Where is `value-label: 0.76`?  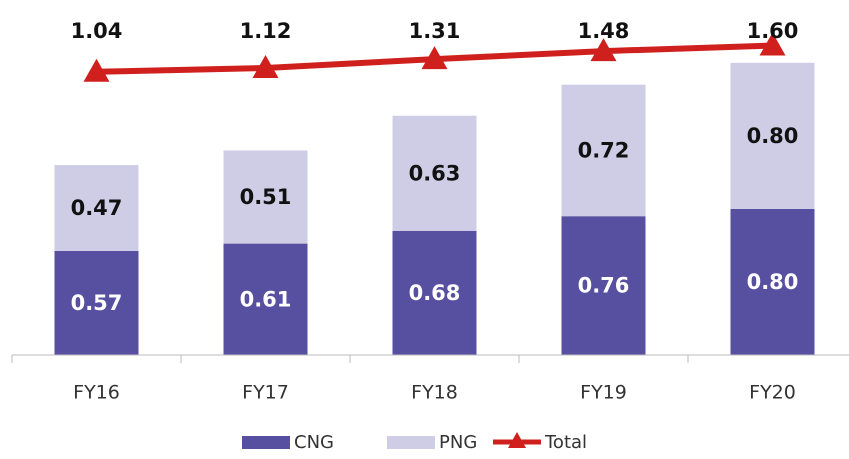 value-label: 0.76 is located at coordinates (604, 286).